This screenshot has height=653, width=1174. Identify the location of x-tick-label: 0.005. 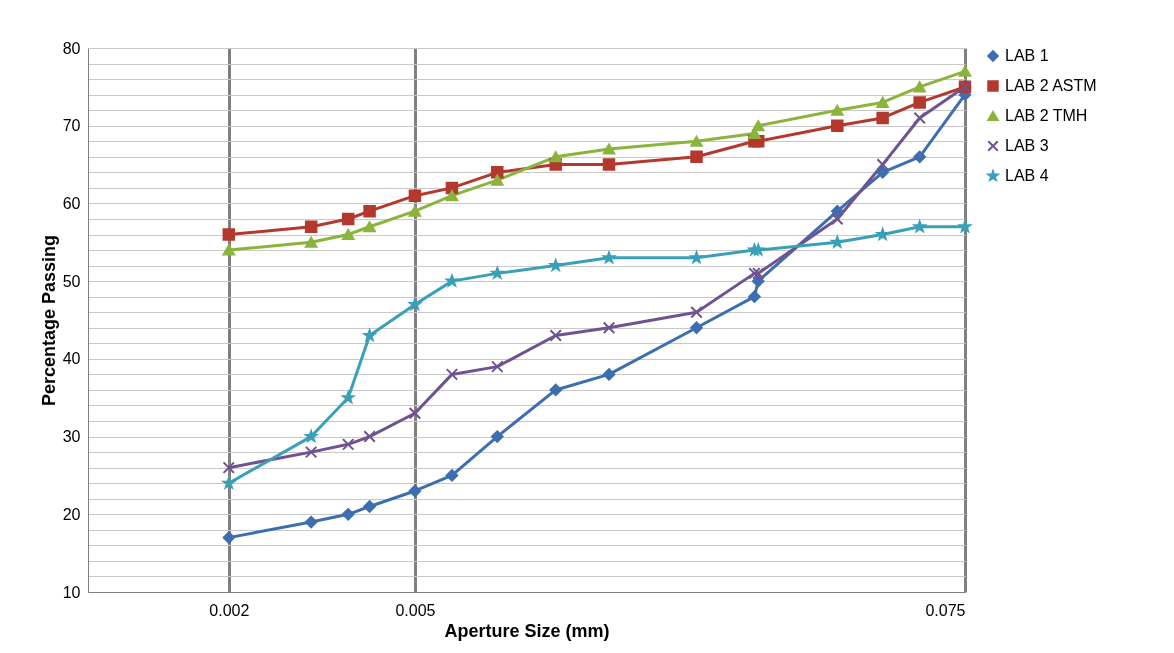
(415, 610).